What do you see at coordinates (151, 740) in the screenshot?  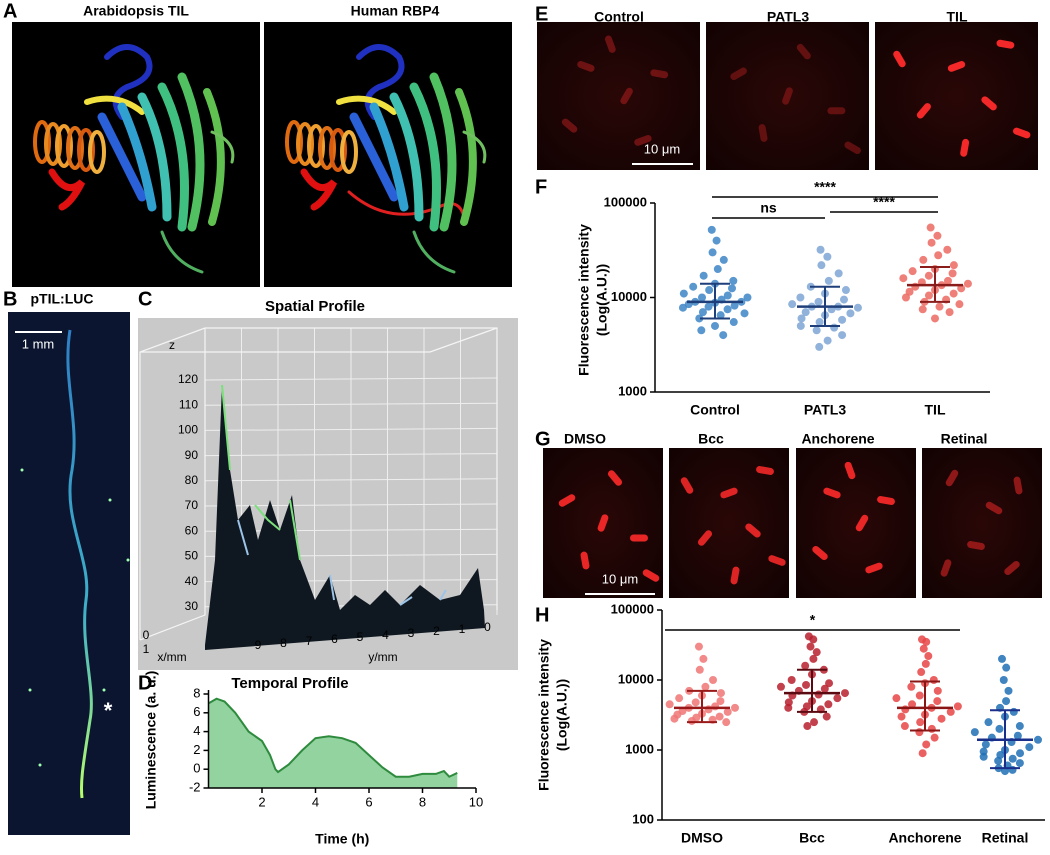 I see `y-axis-label: Luminescence (a. u.)` at bounding box center [151, 740].